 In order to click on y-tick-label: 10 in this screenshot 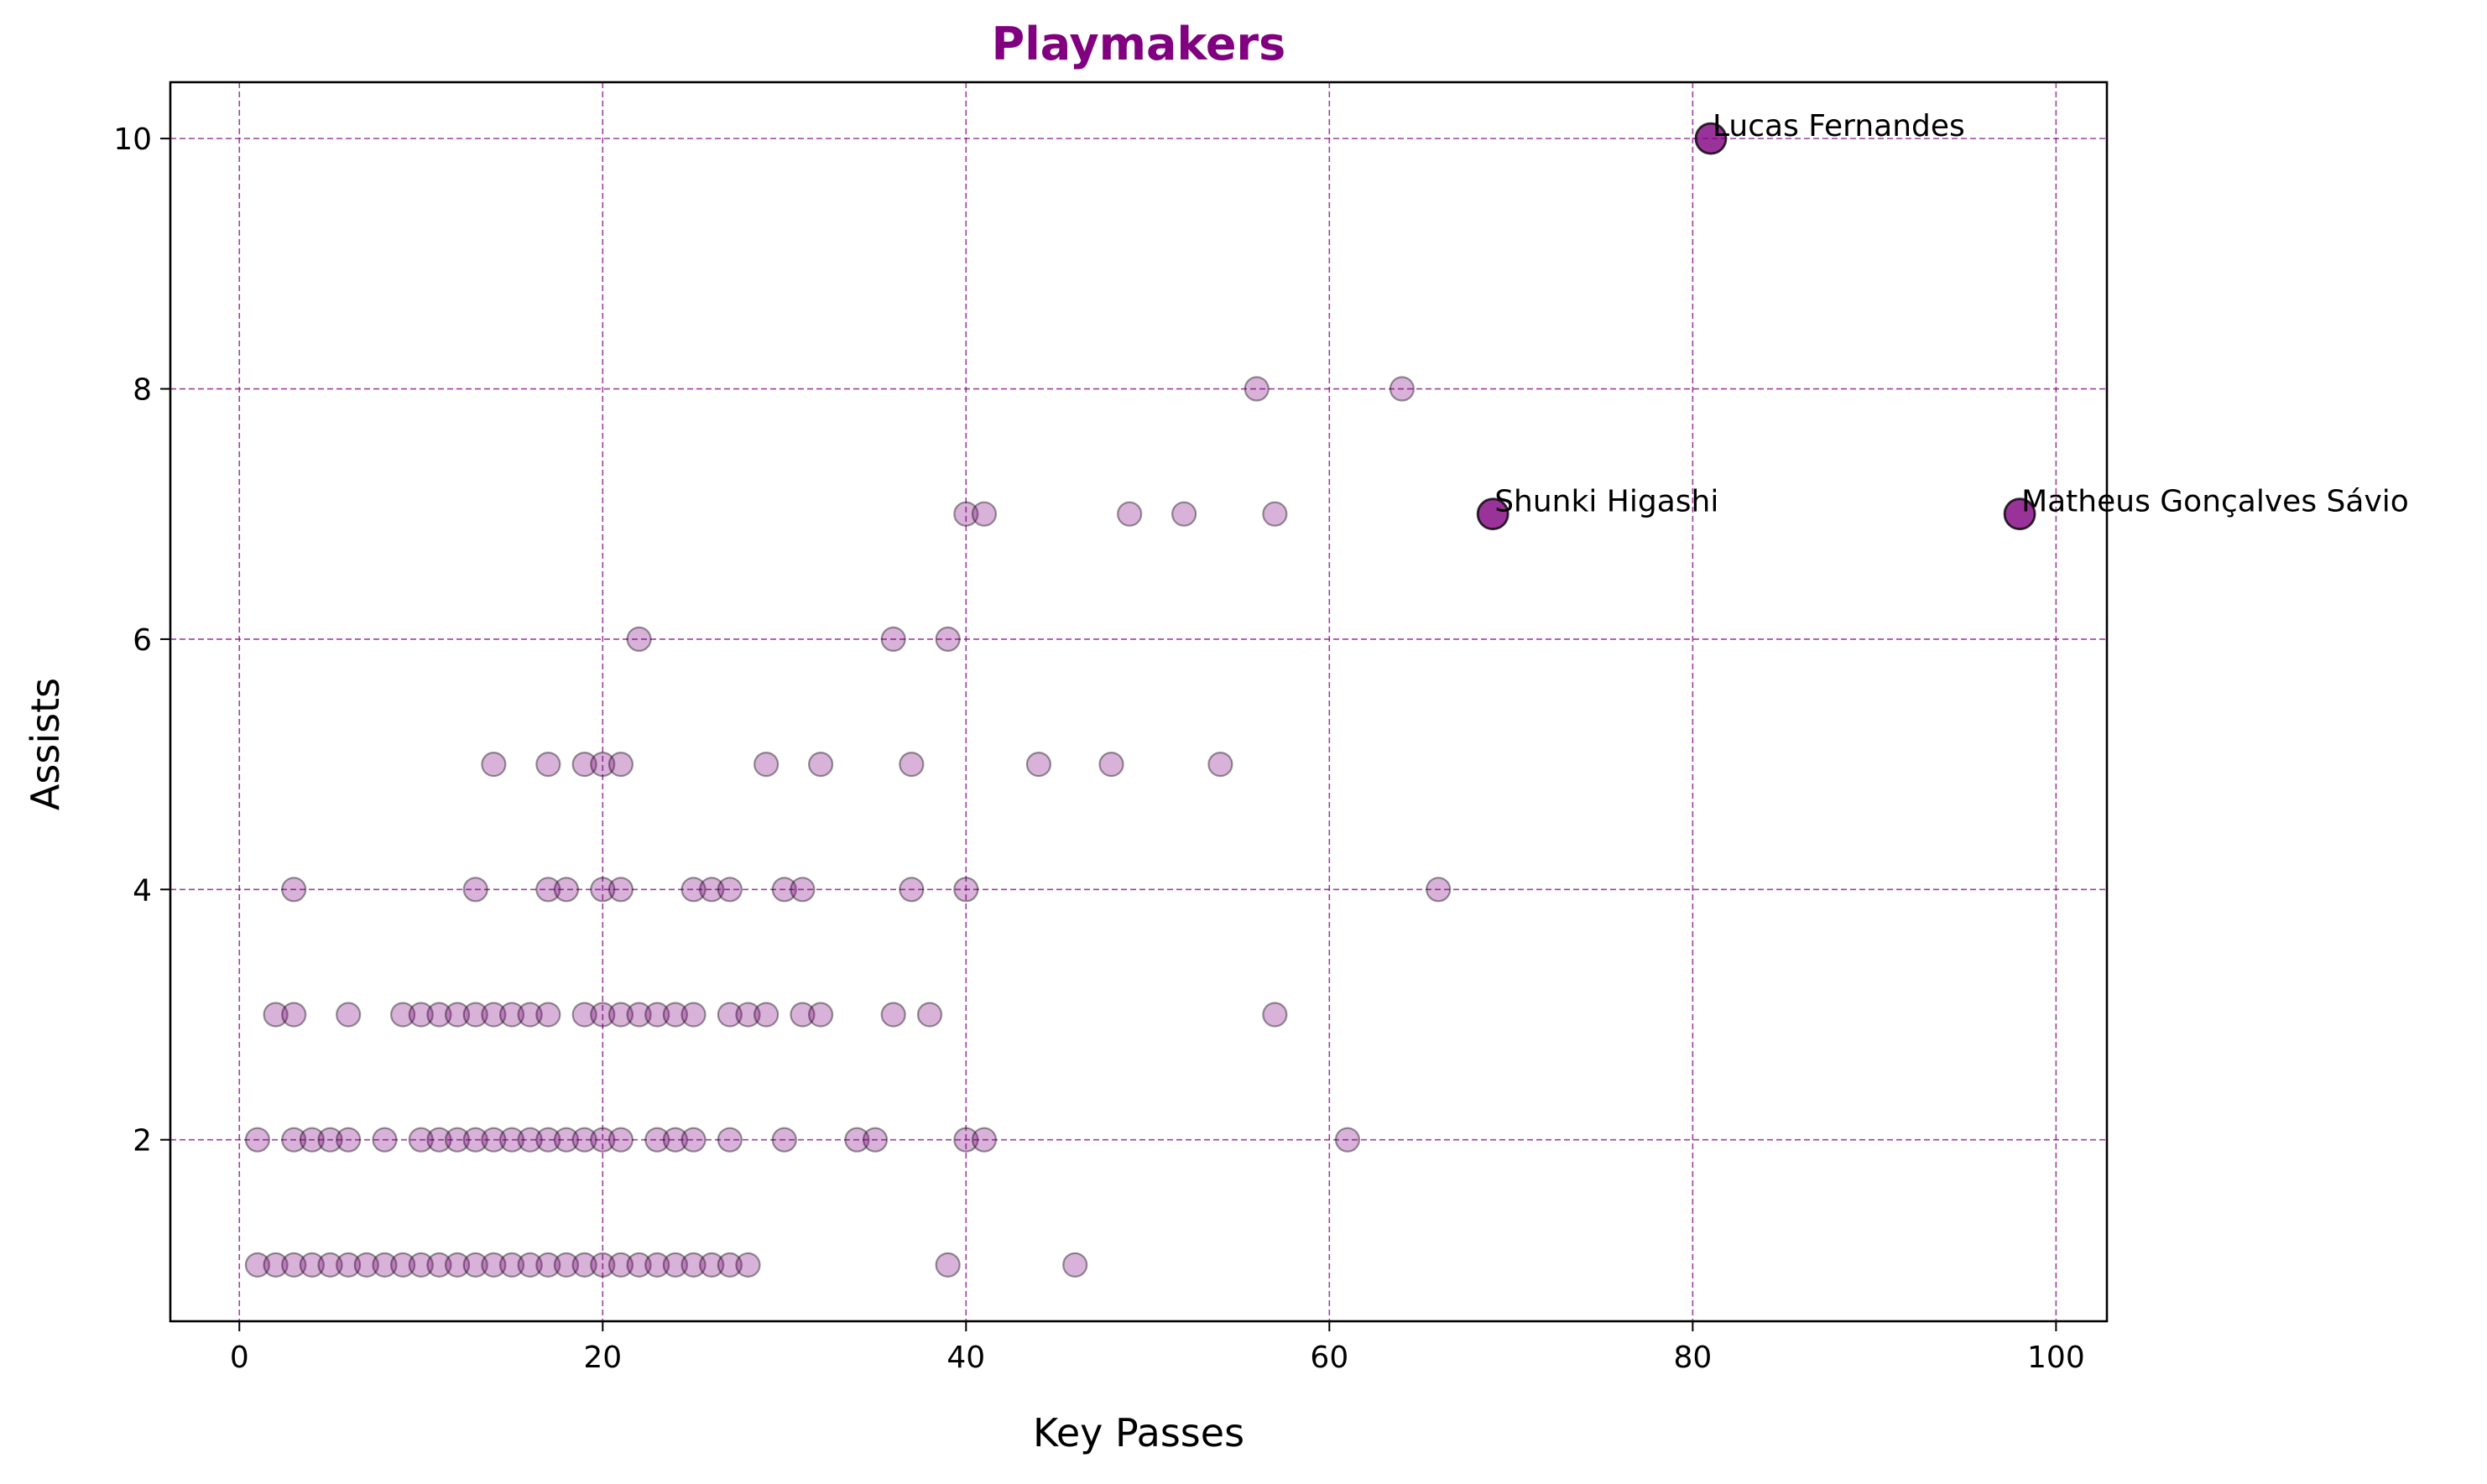, I will do `click(132, 139)`.